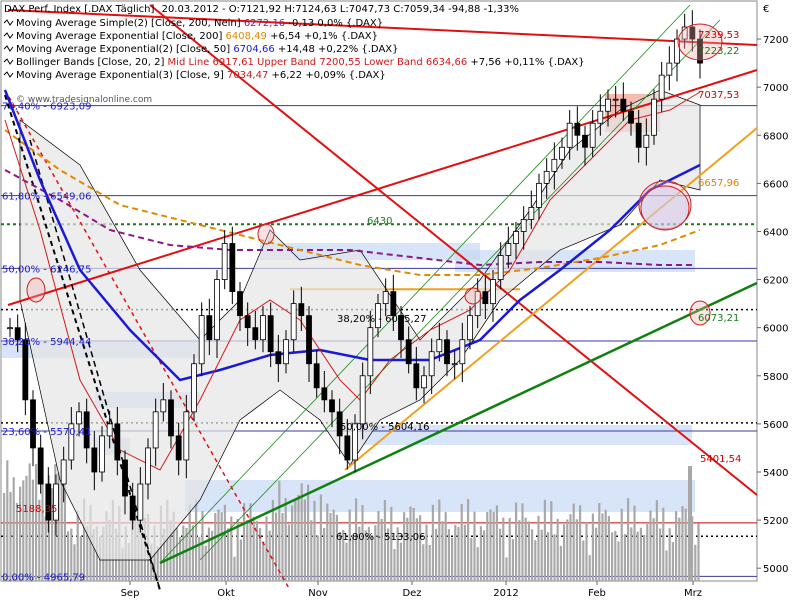 This screenshot has height=604, width=800. What do you see at coordinates (775, 281) in the screenshot?
I see `y-tick-label: 6200` at bounding box center [775, 281].